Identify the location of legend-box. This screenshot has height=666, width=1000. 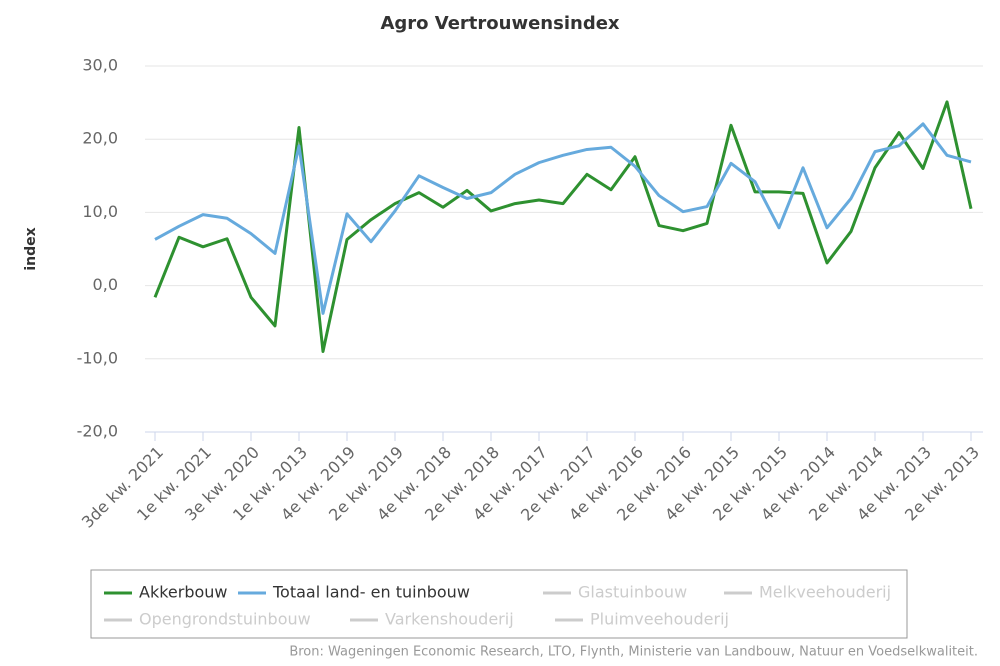
(499, 604).